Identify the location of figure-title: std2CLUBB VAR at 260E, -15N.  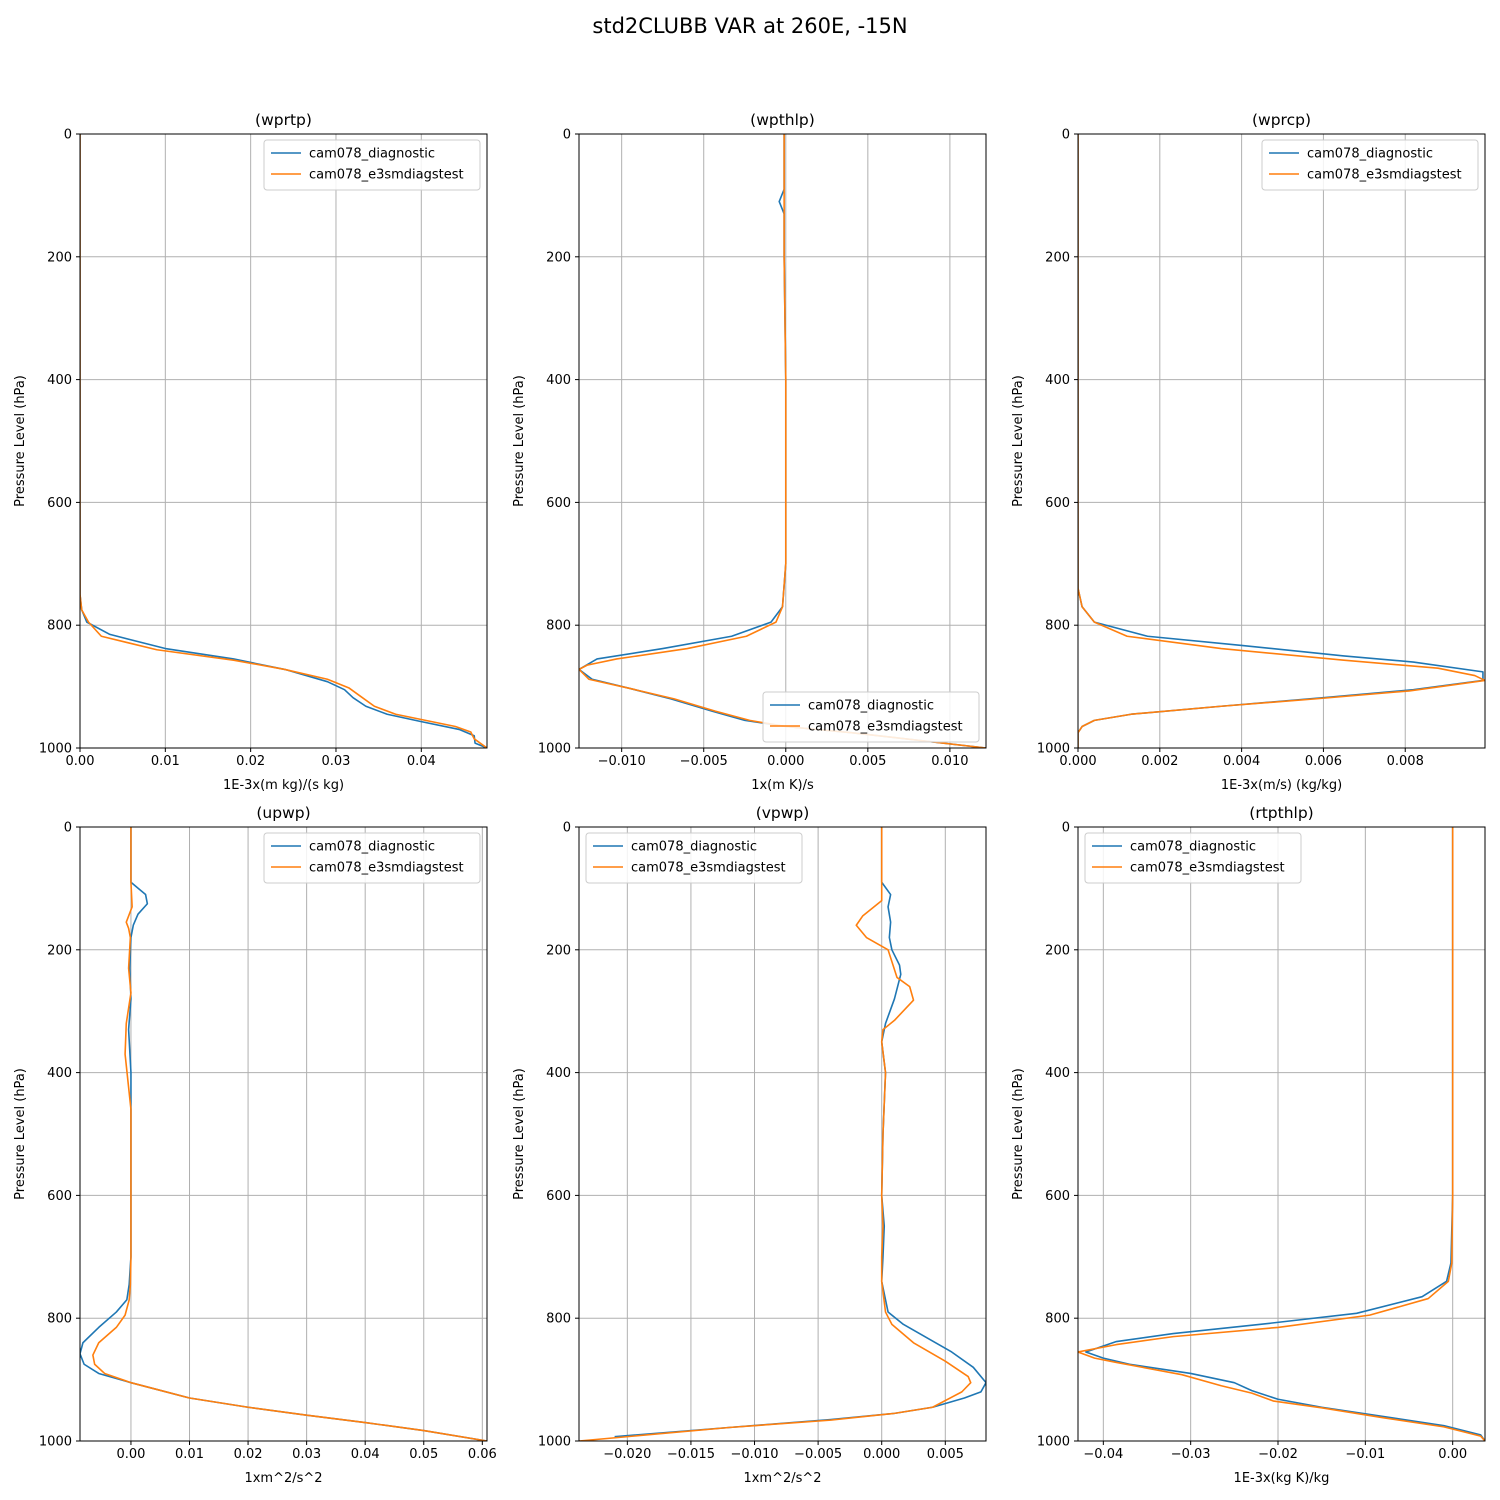
(750, 26).